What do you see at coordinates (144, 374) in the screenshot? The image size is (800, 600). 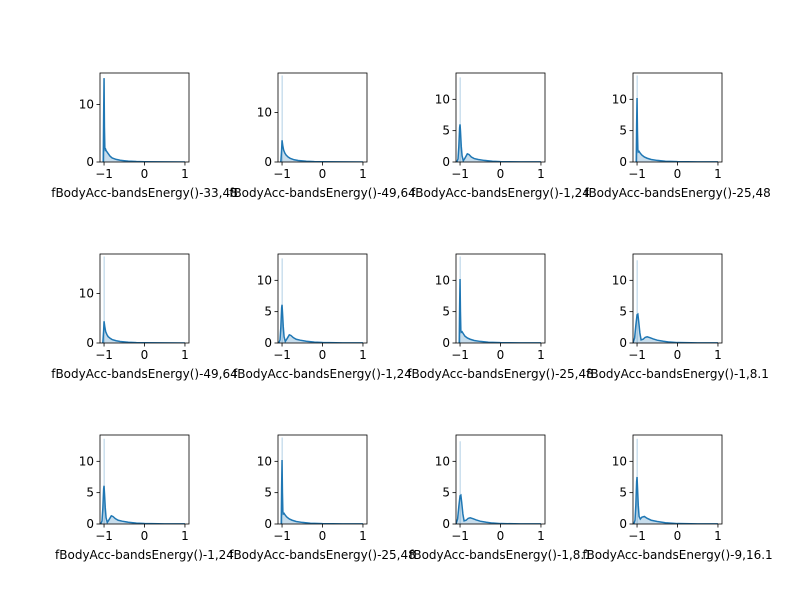 I see `x-axis-label: fBodyAcc-bandsEnergy()-49,64` at bounding box center [144, 374].